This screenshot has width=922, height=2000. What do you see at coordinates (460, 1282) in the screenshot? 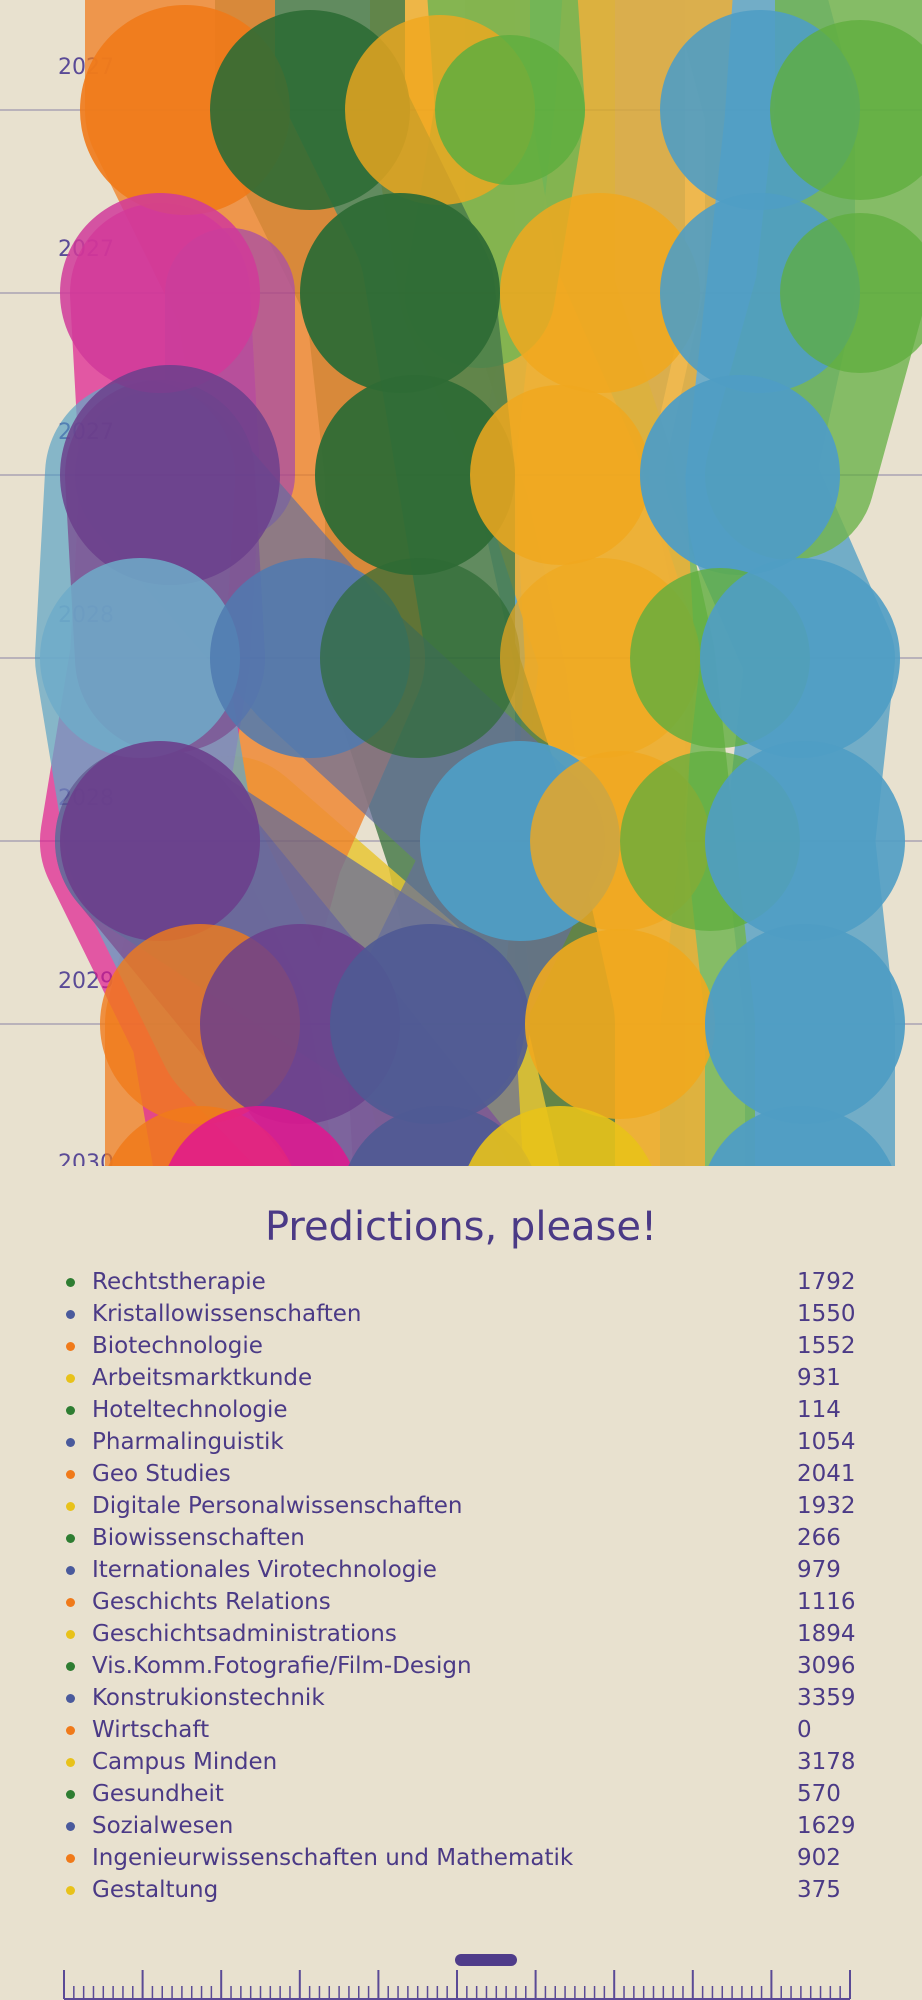
I see `program-row: Rechtstherapie 1792` at bounding box center [460, 1282].